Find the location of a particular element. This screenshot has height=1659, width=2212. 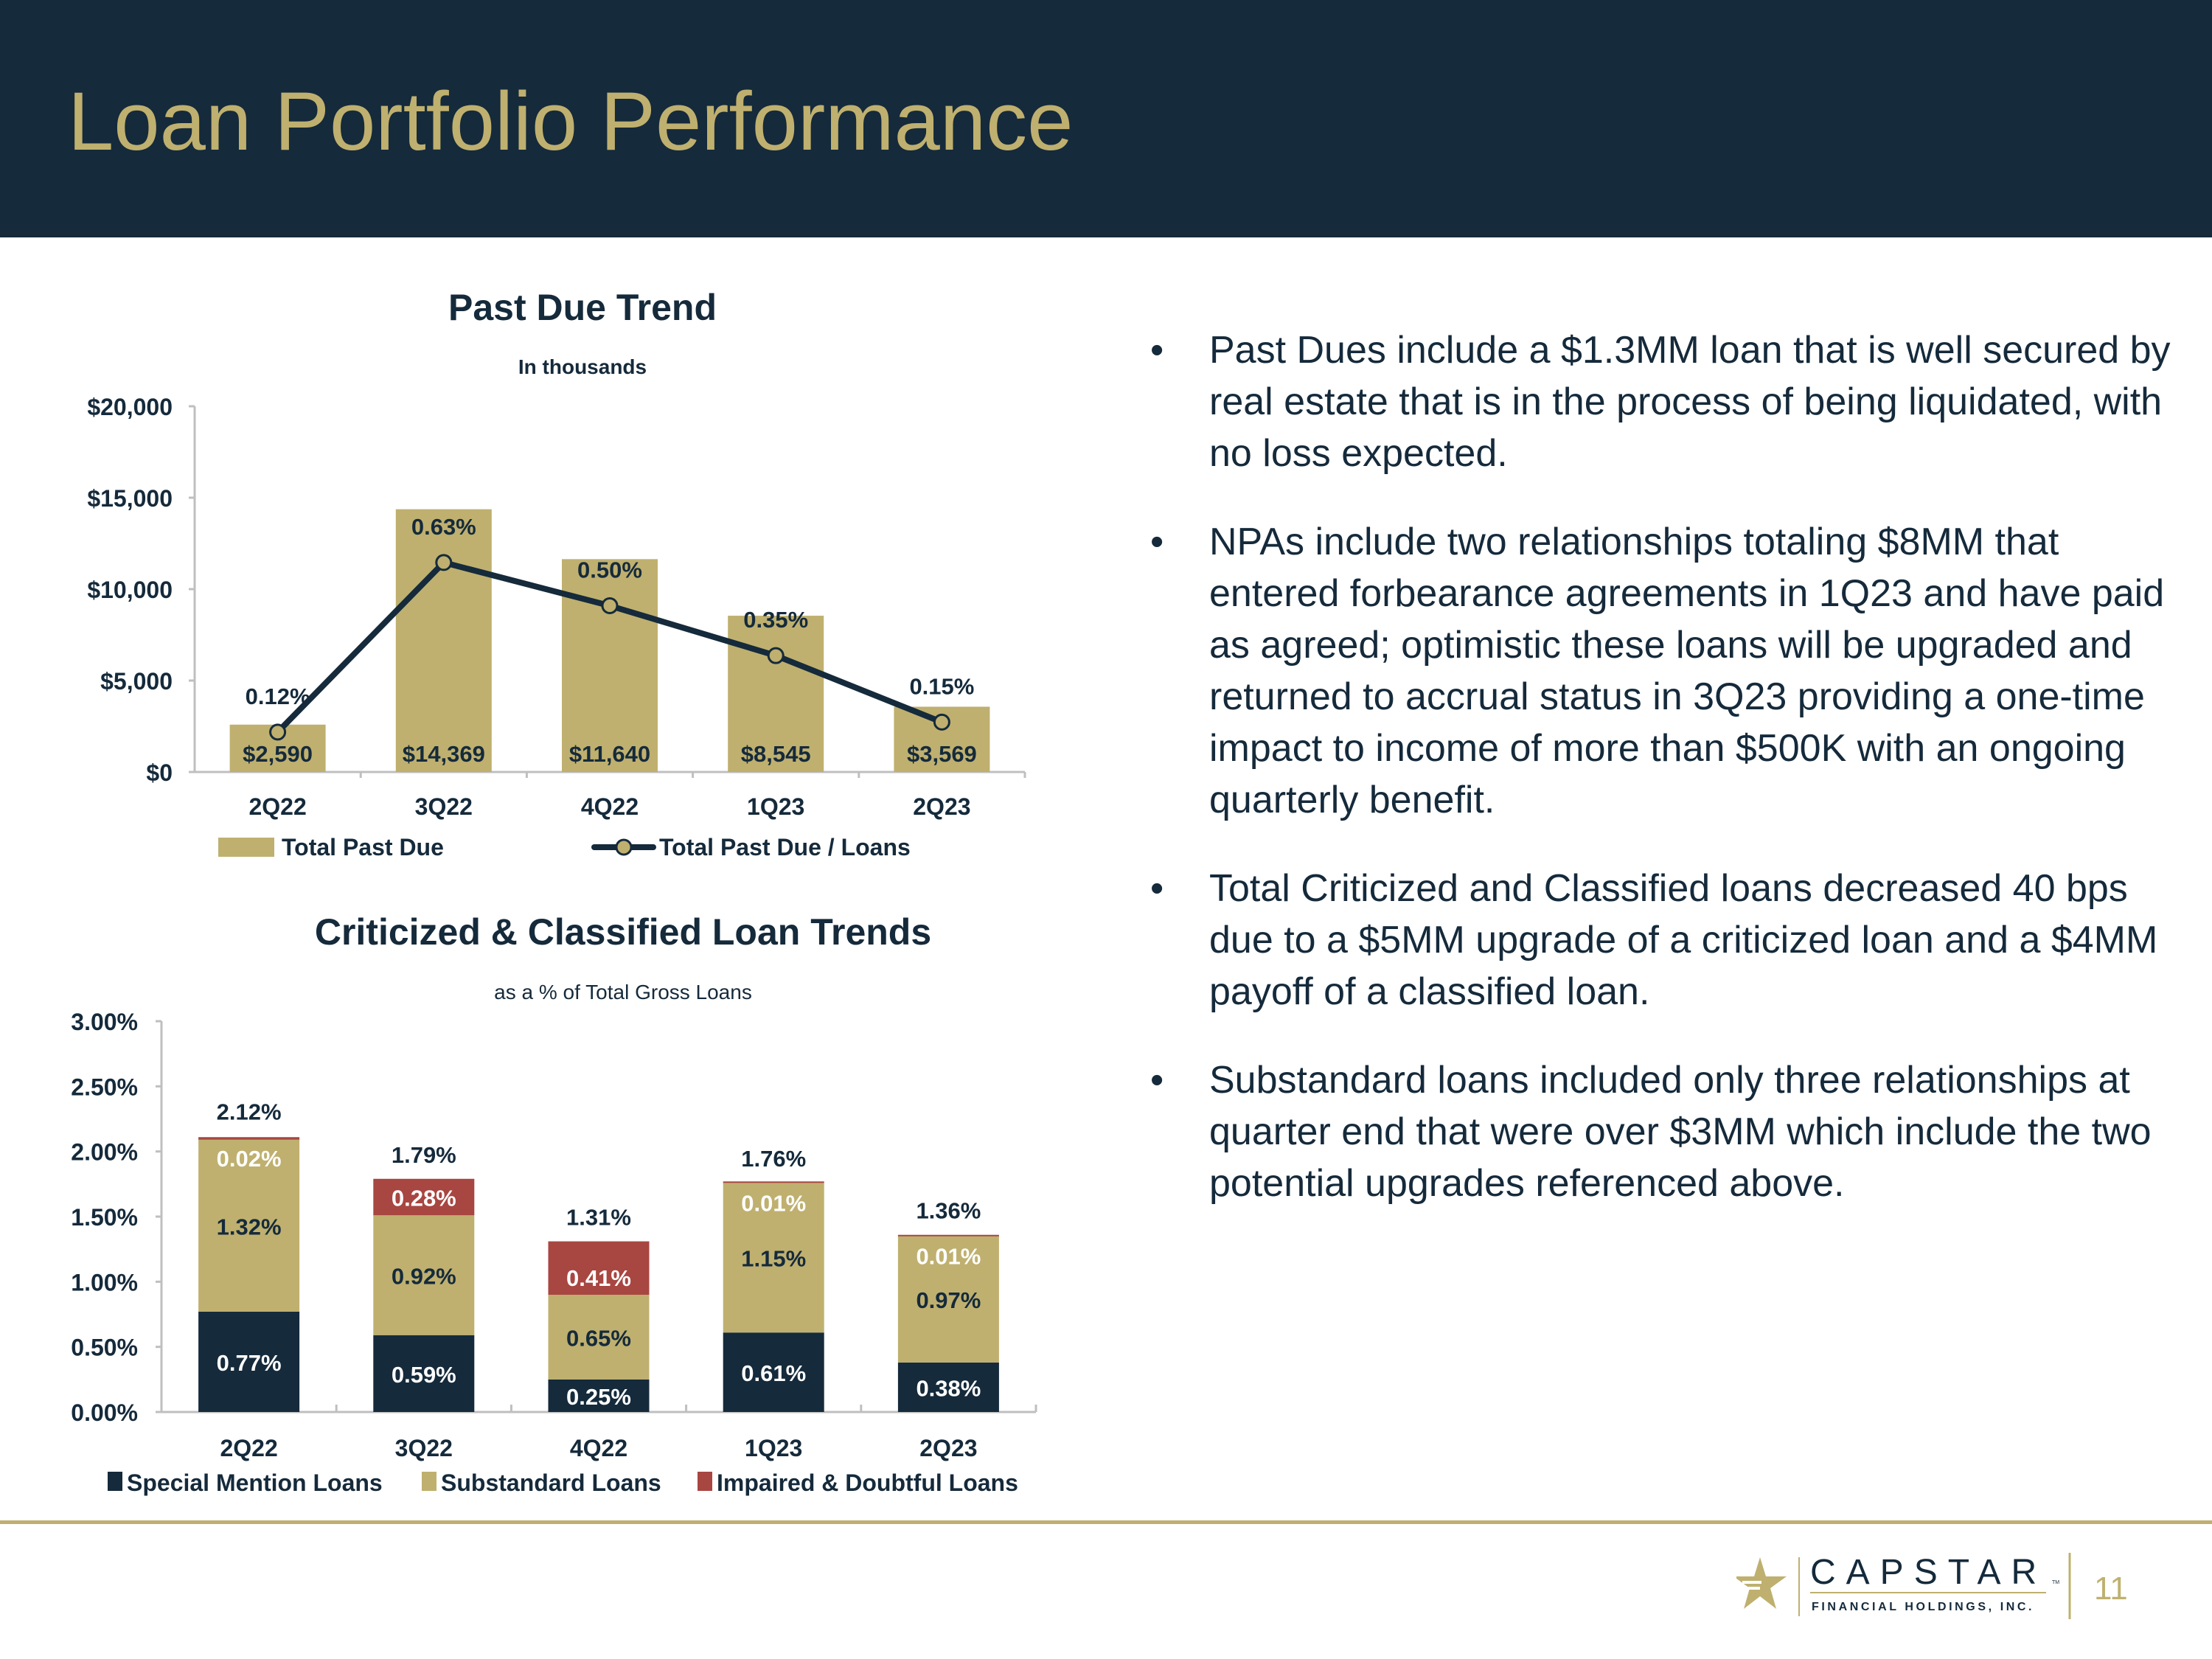

page-number: 11 is located at coordinates (2111, 1589).